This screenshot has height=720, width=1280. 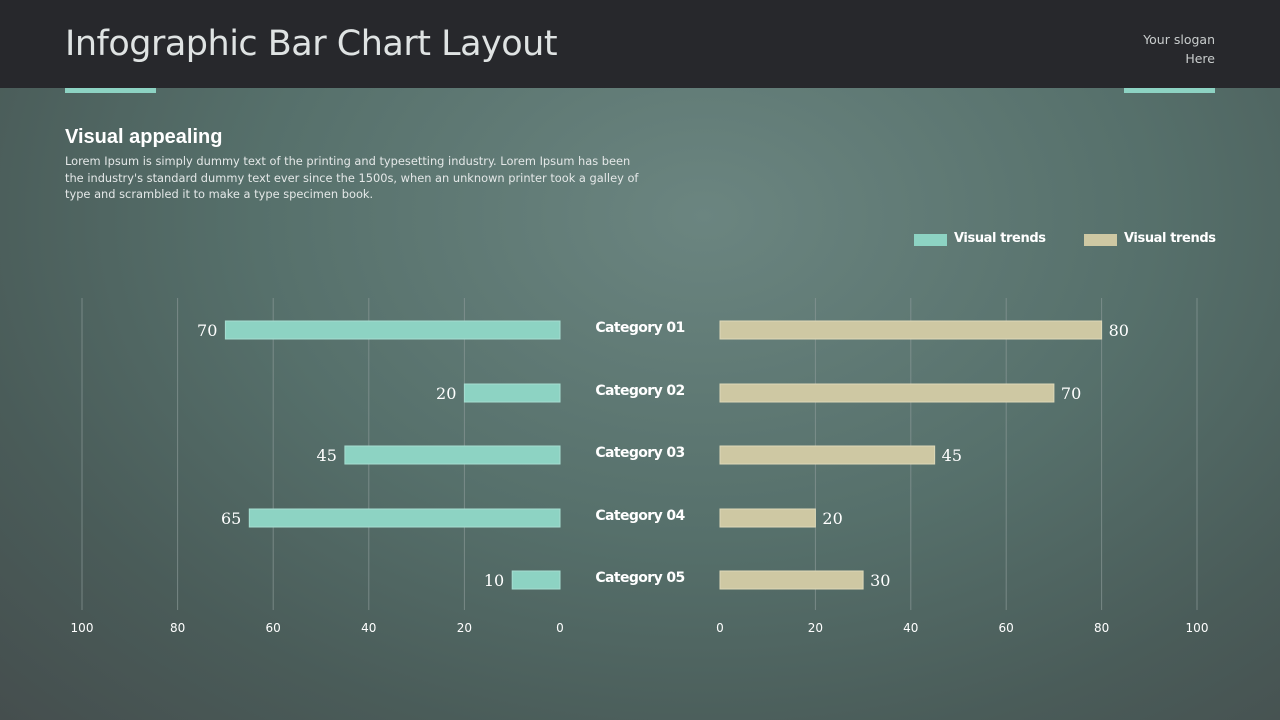 I want to click on tick-label-left-20: 20, so click(x=464, y=628).